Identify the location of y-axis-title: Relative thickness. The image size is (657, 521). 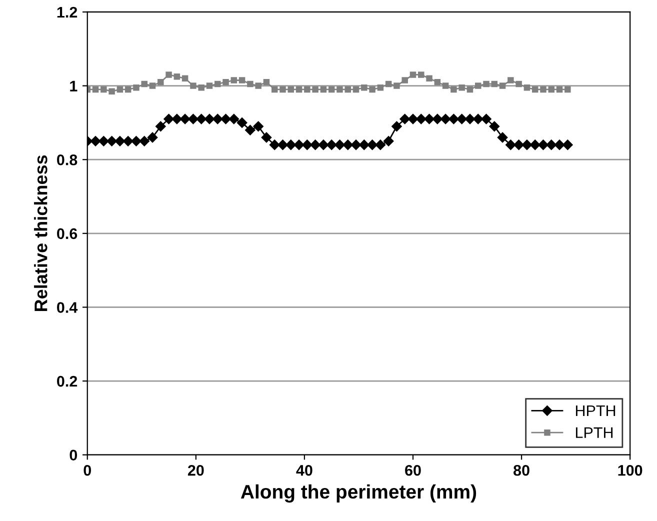
(41, 233).